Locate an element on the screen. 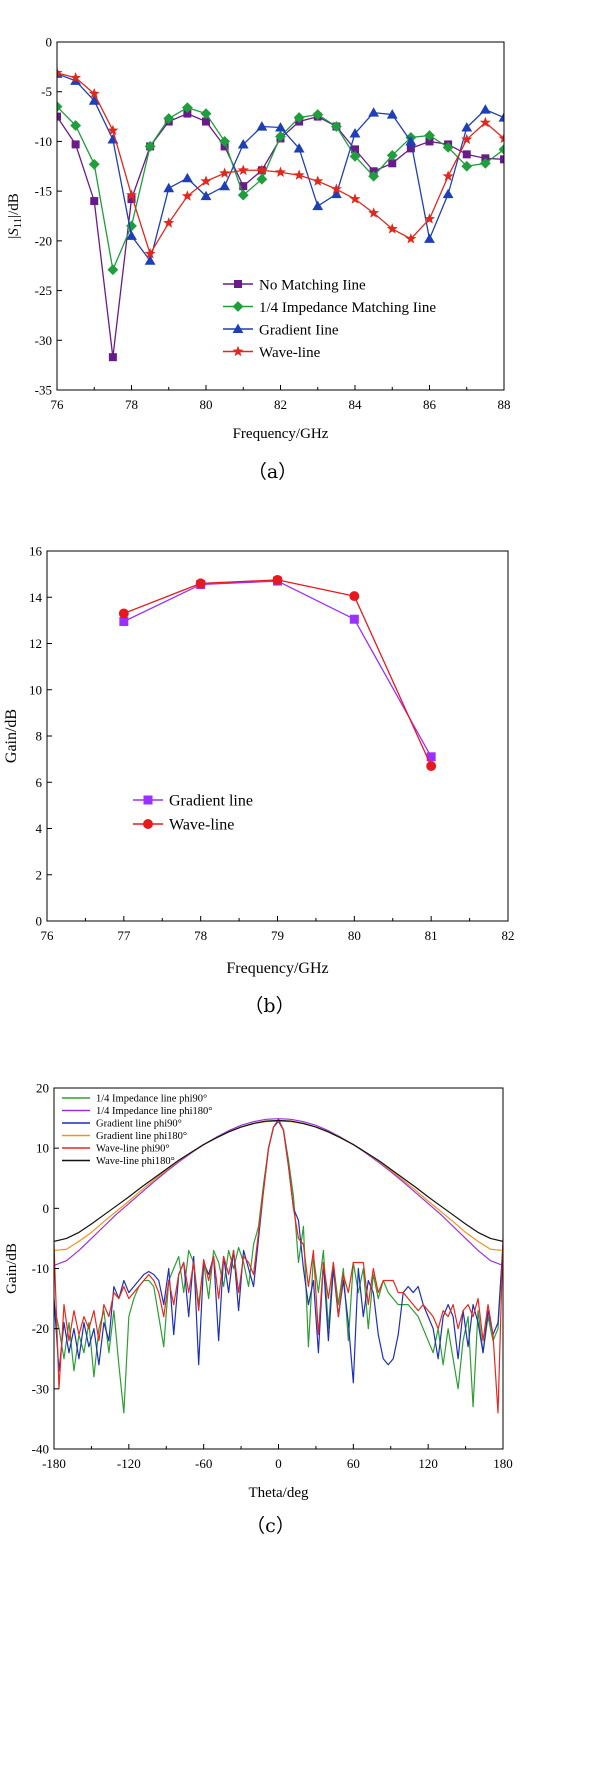 This screenshot has height=1783, width=593. legend-label-1: 1/4 Impedance Matching Iine is located at coordinates (347, 308).